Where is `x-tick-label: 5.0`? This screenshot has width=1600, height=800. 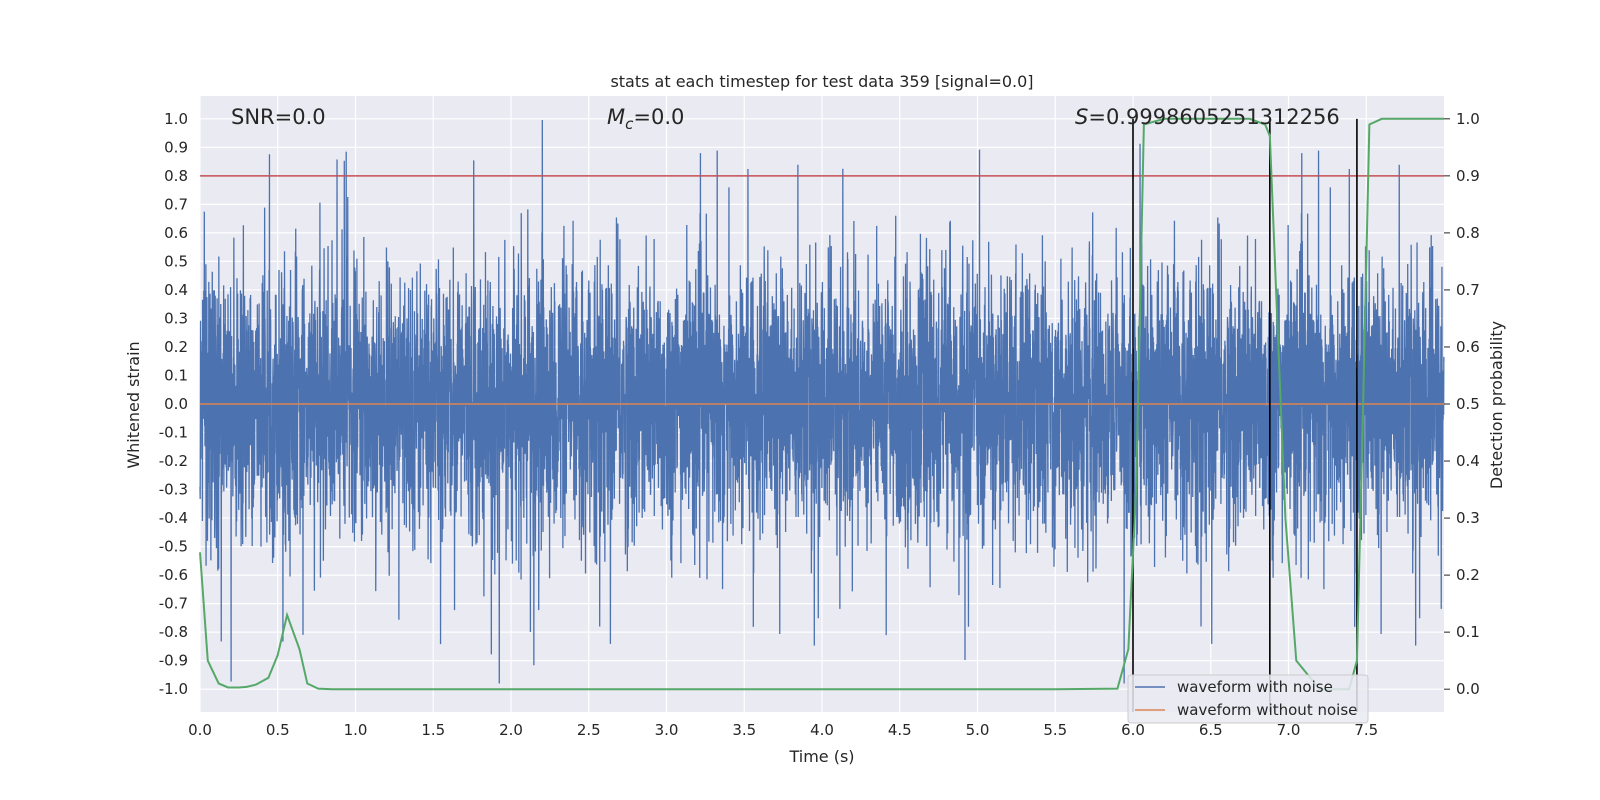
x-tick-label: 5.0 is located at coordinates (978, 730).